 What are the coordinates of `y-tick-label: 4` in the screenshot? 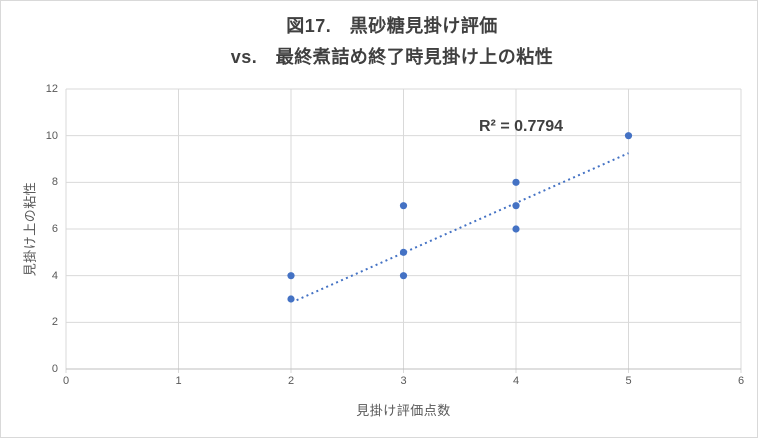 It's located at (54, 275).